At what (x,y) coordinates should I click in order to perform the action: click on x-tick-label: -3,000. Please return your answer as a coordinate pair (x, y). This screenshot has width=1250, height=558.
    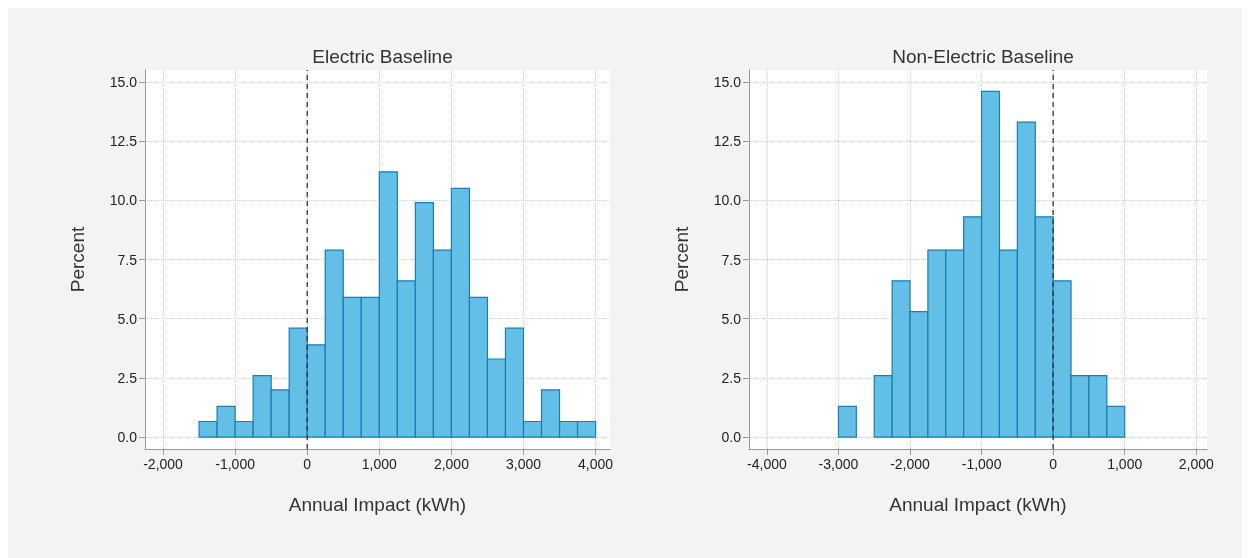
    Looking at the image, I should click on (838, 464).